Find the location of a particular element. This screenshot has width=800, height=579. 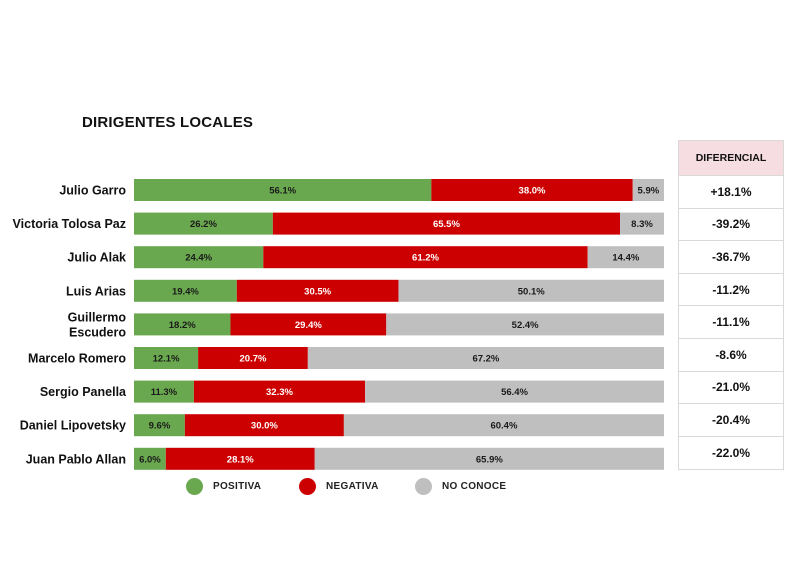

diferencial-cell: -20.4% is located at coordinates (731, 420).